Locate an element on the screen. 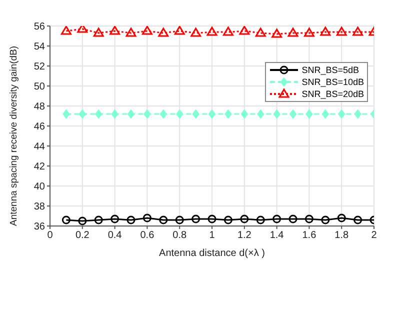 The width and height of the screenshot is (420, 312). x-tick-label: 0.2 is located at coordinates (82, 236).